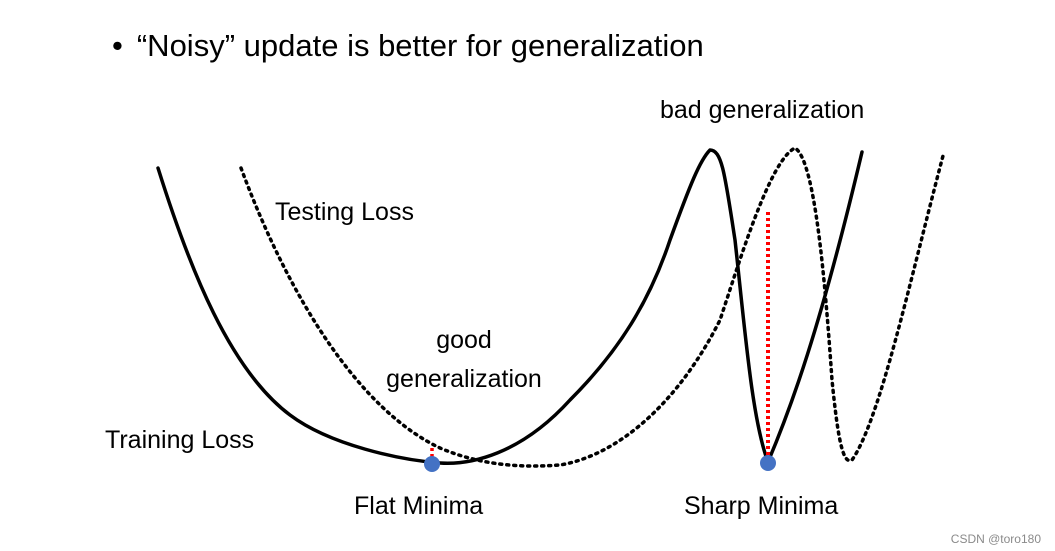 This screenshot has width=1055, height=551. Describe the element at coordinates (419, 506) in the screenshot. I see `flat-minima-label: Flat Minima` at that location.